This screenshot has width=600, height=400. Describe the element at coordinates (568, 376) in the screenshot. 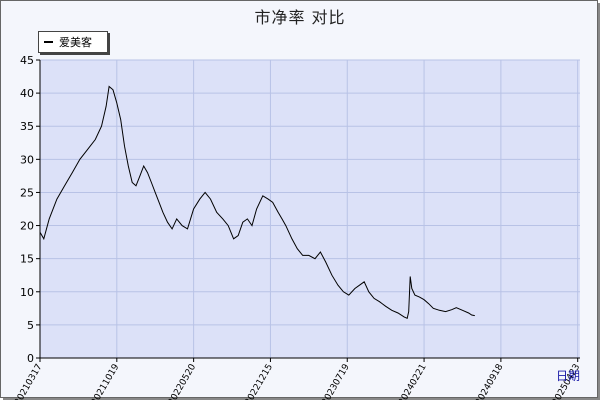

I see `x-axis-title: 日期` at that location.